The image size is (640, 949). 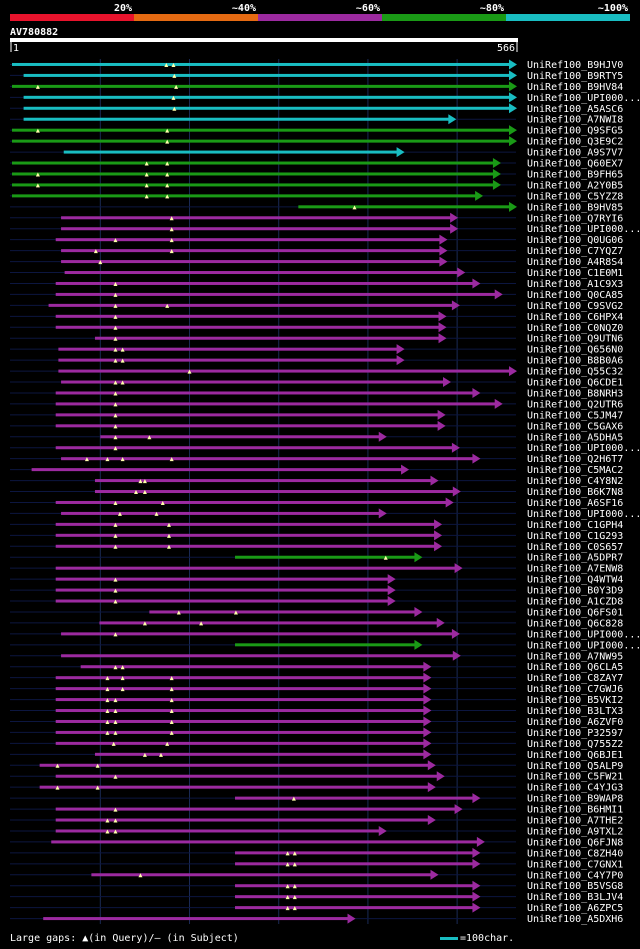 I want to click on hit-row: UniRef100_B3LJV4, so click(x=316, y=897).